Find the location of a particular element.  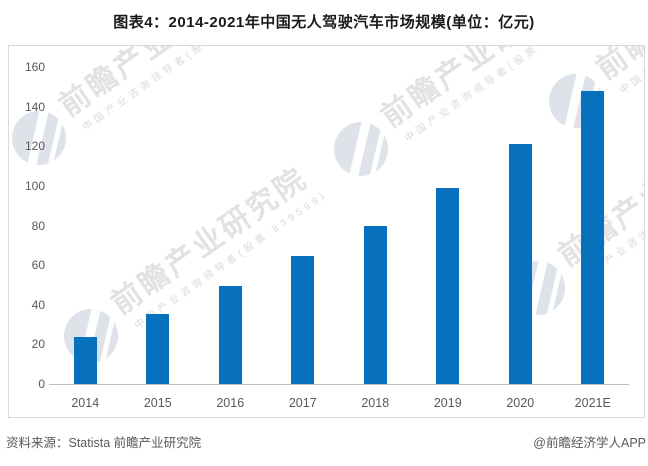

bar-2020 is located at coordinates (520, 264).